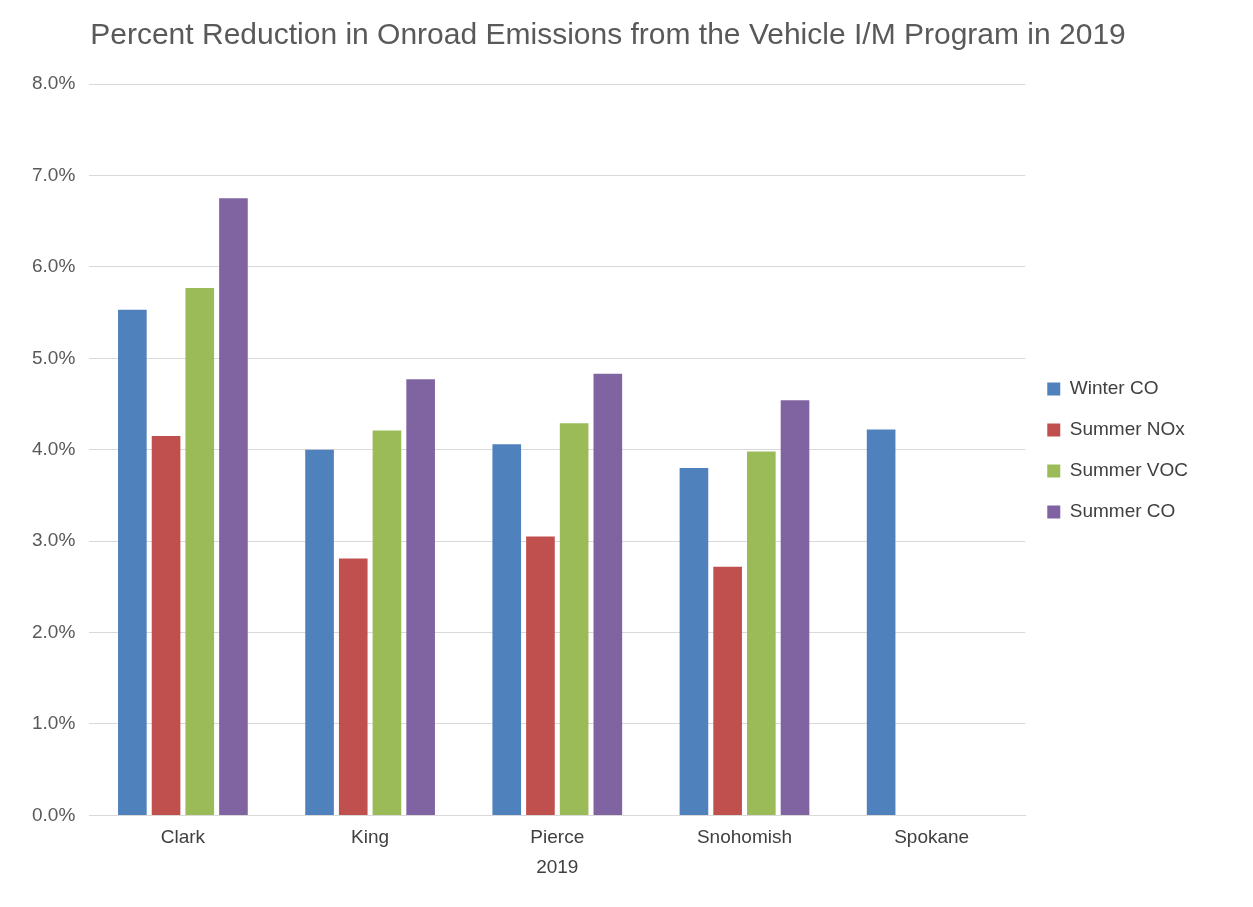 The width and height of the screenshot is (1253, 907). I want to click on y-tick-label: 1.0%, so click(53, 723).